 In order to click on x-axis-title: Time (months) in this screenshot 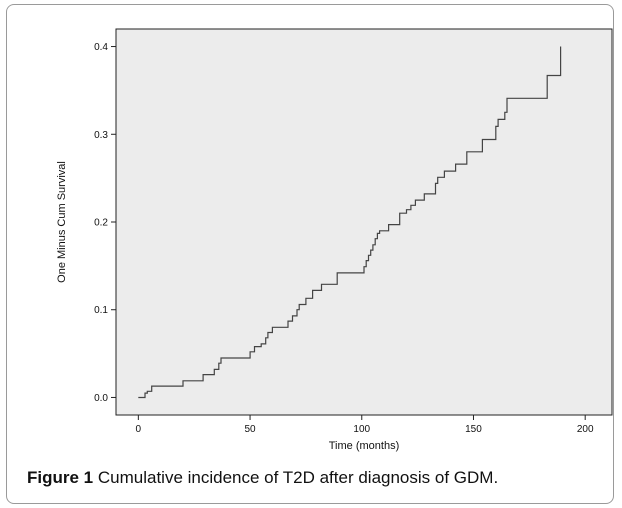, I will do `click(364, 446)`.